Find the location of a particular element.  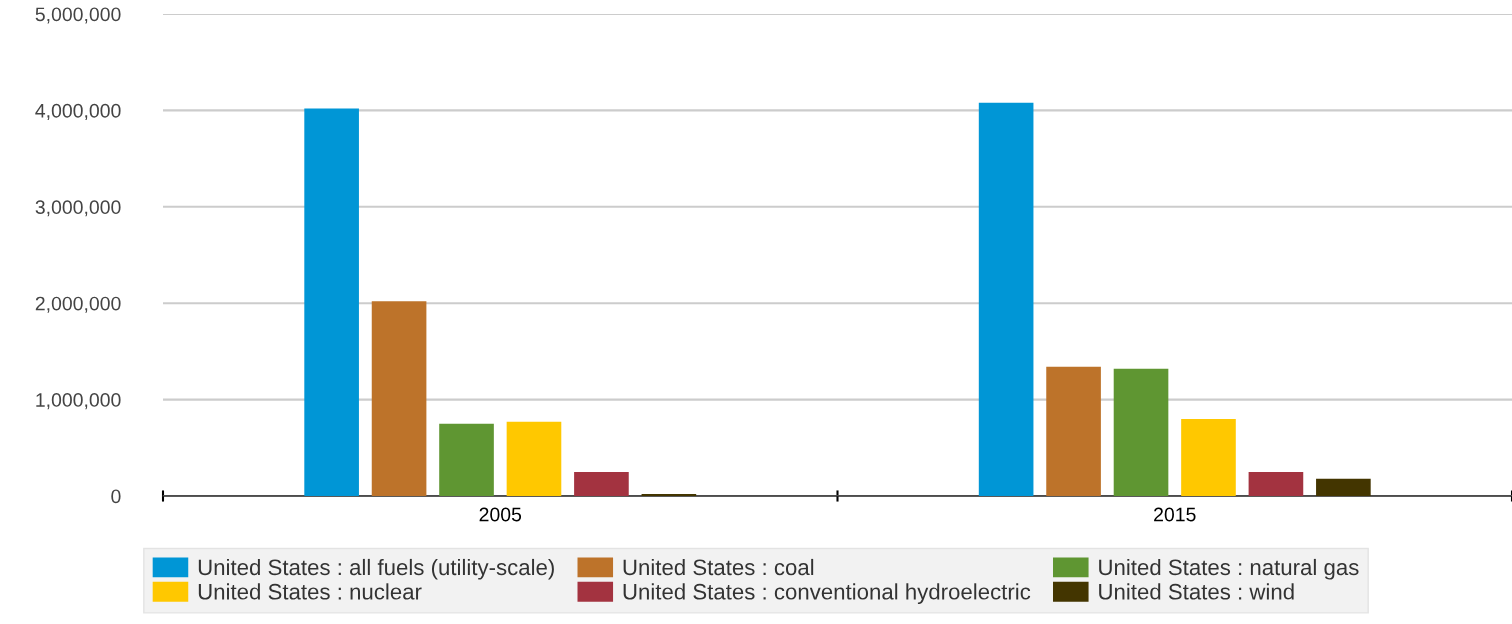

y-tick-label: 1,000,000 is located at coordinates (78, 401).